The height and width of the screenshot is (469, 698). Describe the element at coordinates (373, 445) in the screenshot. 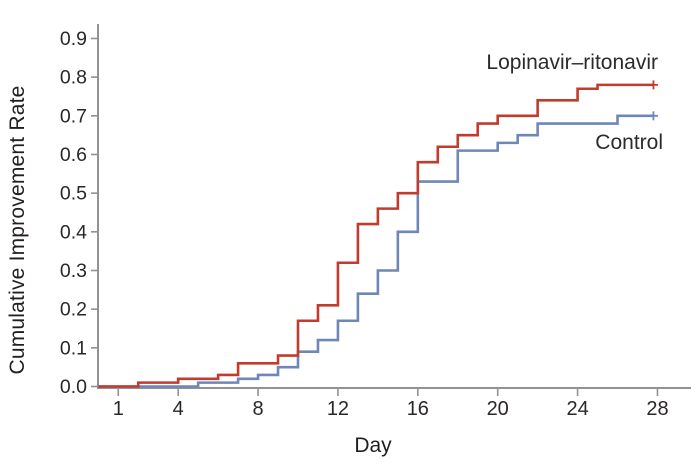

I see `x-axis-label: Day` at that location.